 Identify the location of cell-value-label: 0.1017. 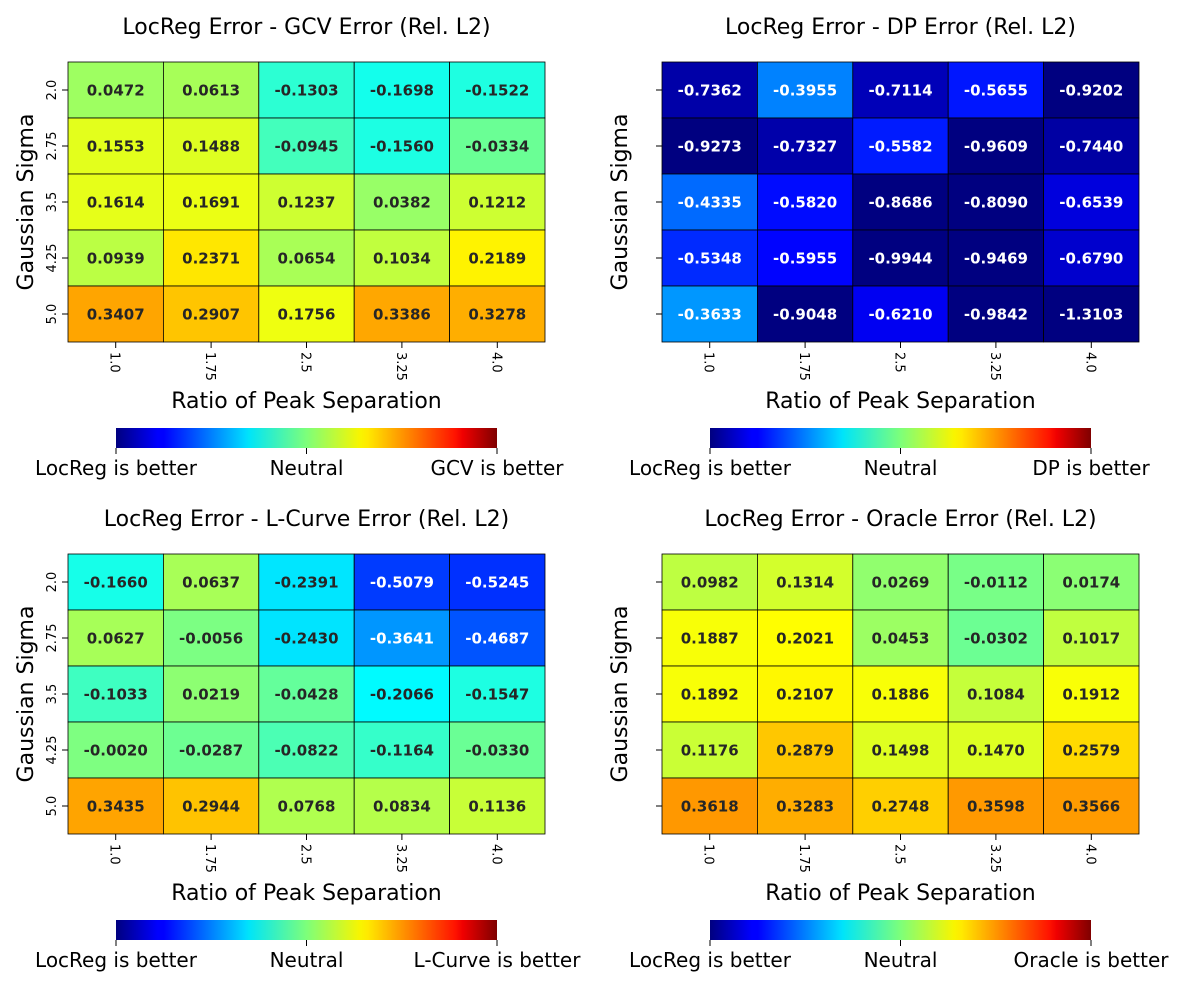
(1091, 639).